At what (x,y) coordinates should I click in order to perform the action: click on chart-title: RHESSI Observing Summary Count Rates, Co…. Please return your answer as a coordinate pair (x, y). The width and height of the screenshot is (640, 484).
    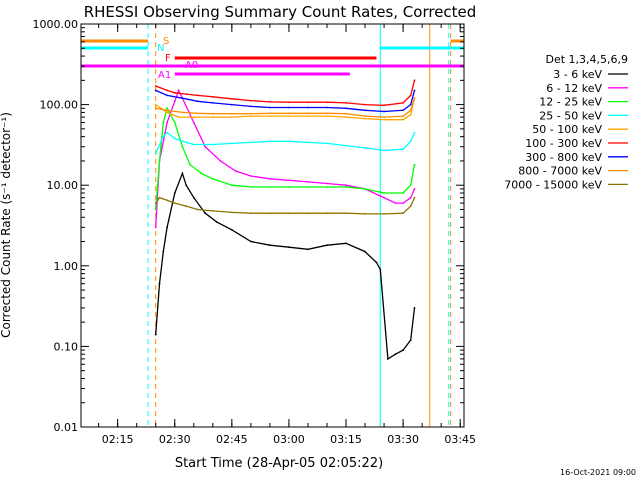
    Looking at the image, I should click on (280, 12).